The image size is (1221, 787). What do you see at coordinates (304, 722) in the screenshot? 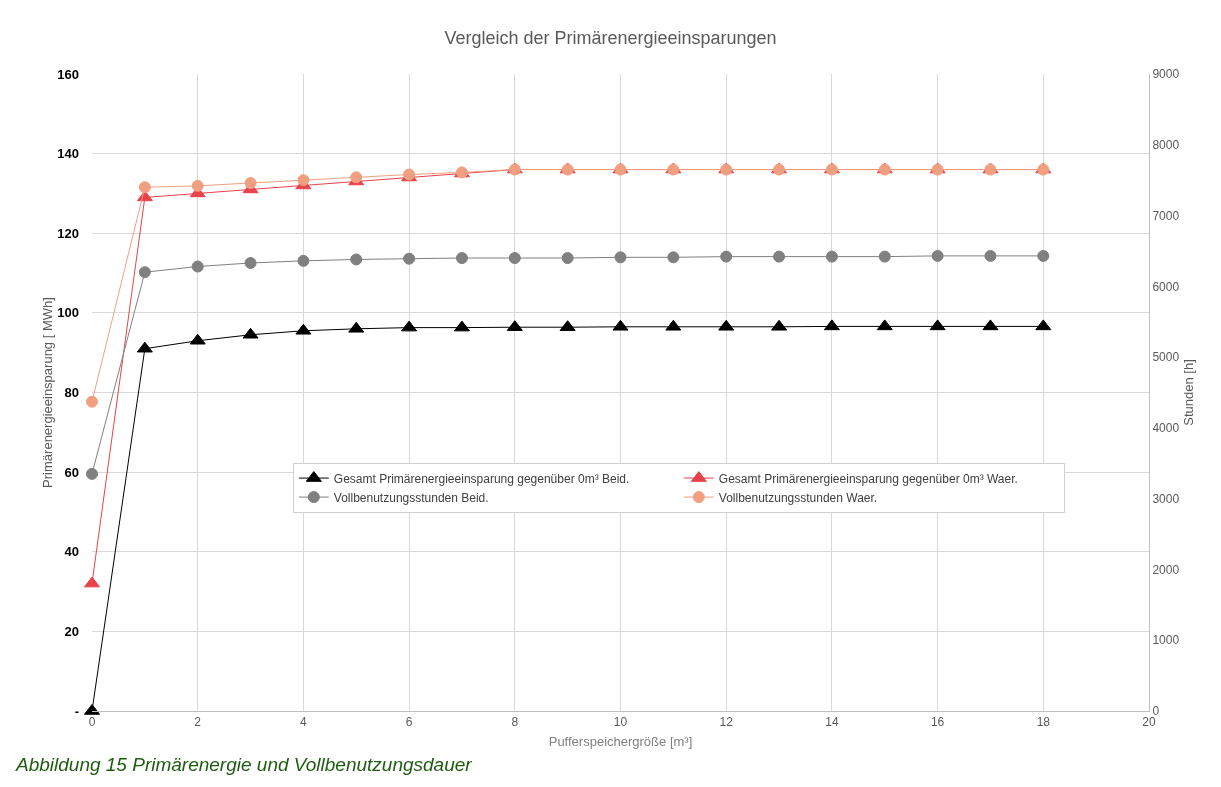
I see `x-tick-label: 4` at bounding box center [304, 722].